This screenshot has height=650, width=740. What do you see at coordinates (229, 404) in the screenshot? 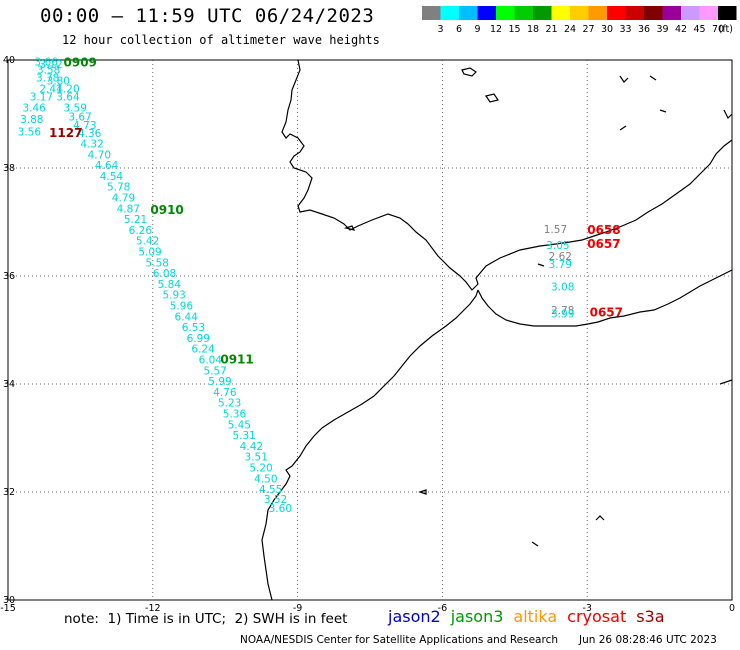
I see `wave-height-label: 5.23` at bounding box center [229, 404].